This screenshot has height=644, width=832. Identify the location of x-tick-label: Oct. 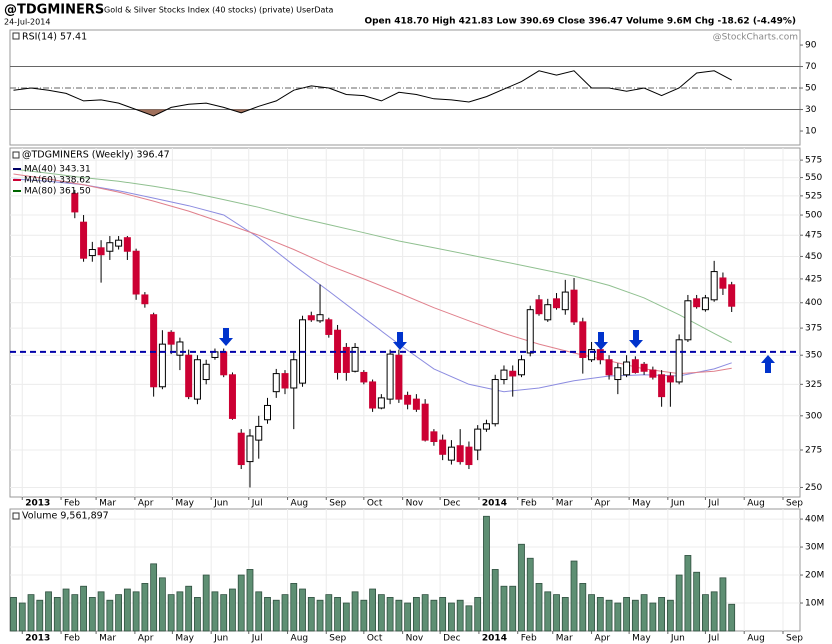
(375, 504).